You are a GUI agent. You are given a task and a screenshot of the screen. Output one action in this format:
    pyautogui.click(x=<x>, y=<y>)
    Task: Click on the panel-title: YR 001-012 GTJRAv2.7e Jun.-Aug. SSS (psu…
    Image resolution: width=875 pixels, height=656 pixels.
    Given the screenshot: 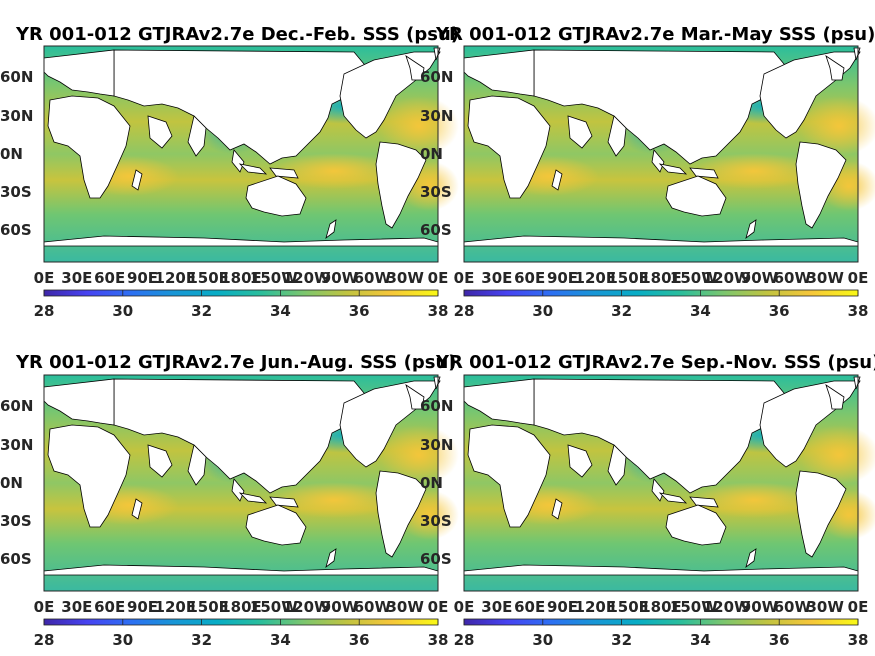 What is the action you would take?
    pyautogui.click(x=236, y=362)
    